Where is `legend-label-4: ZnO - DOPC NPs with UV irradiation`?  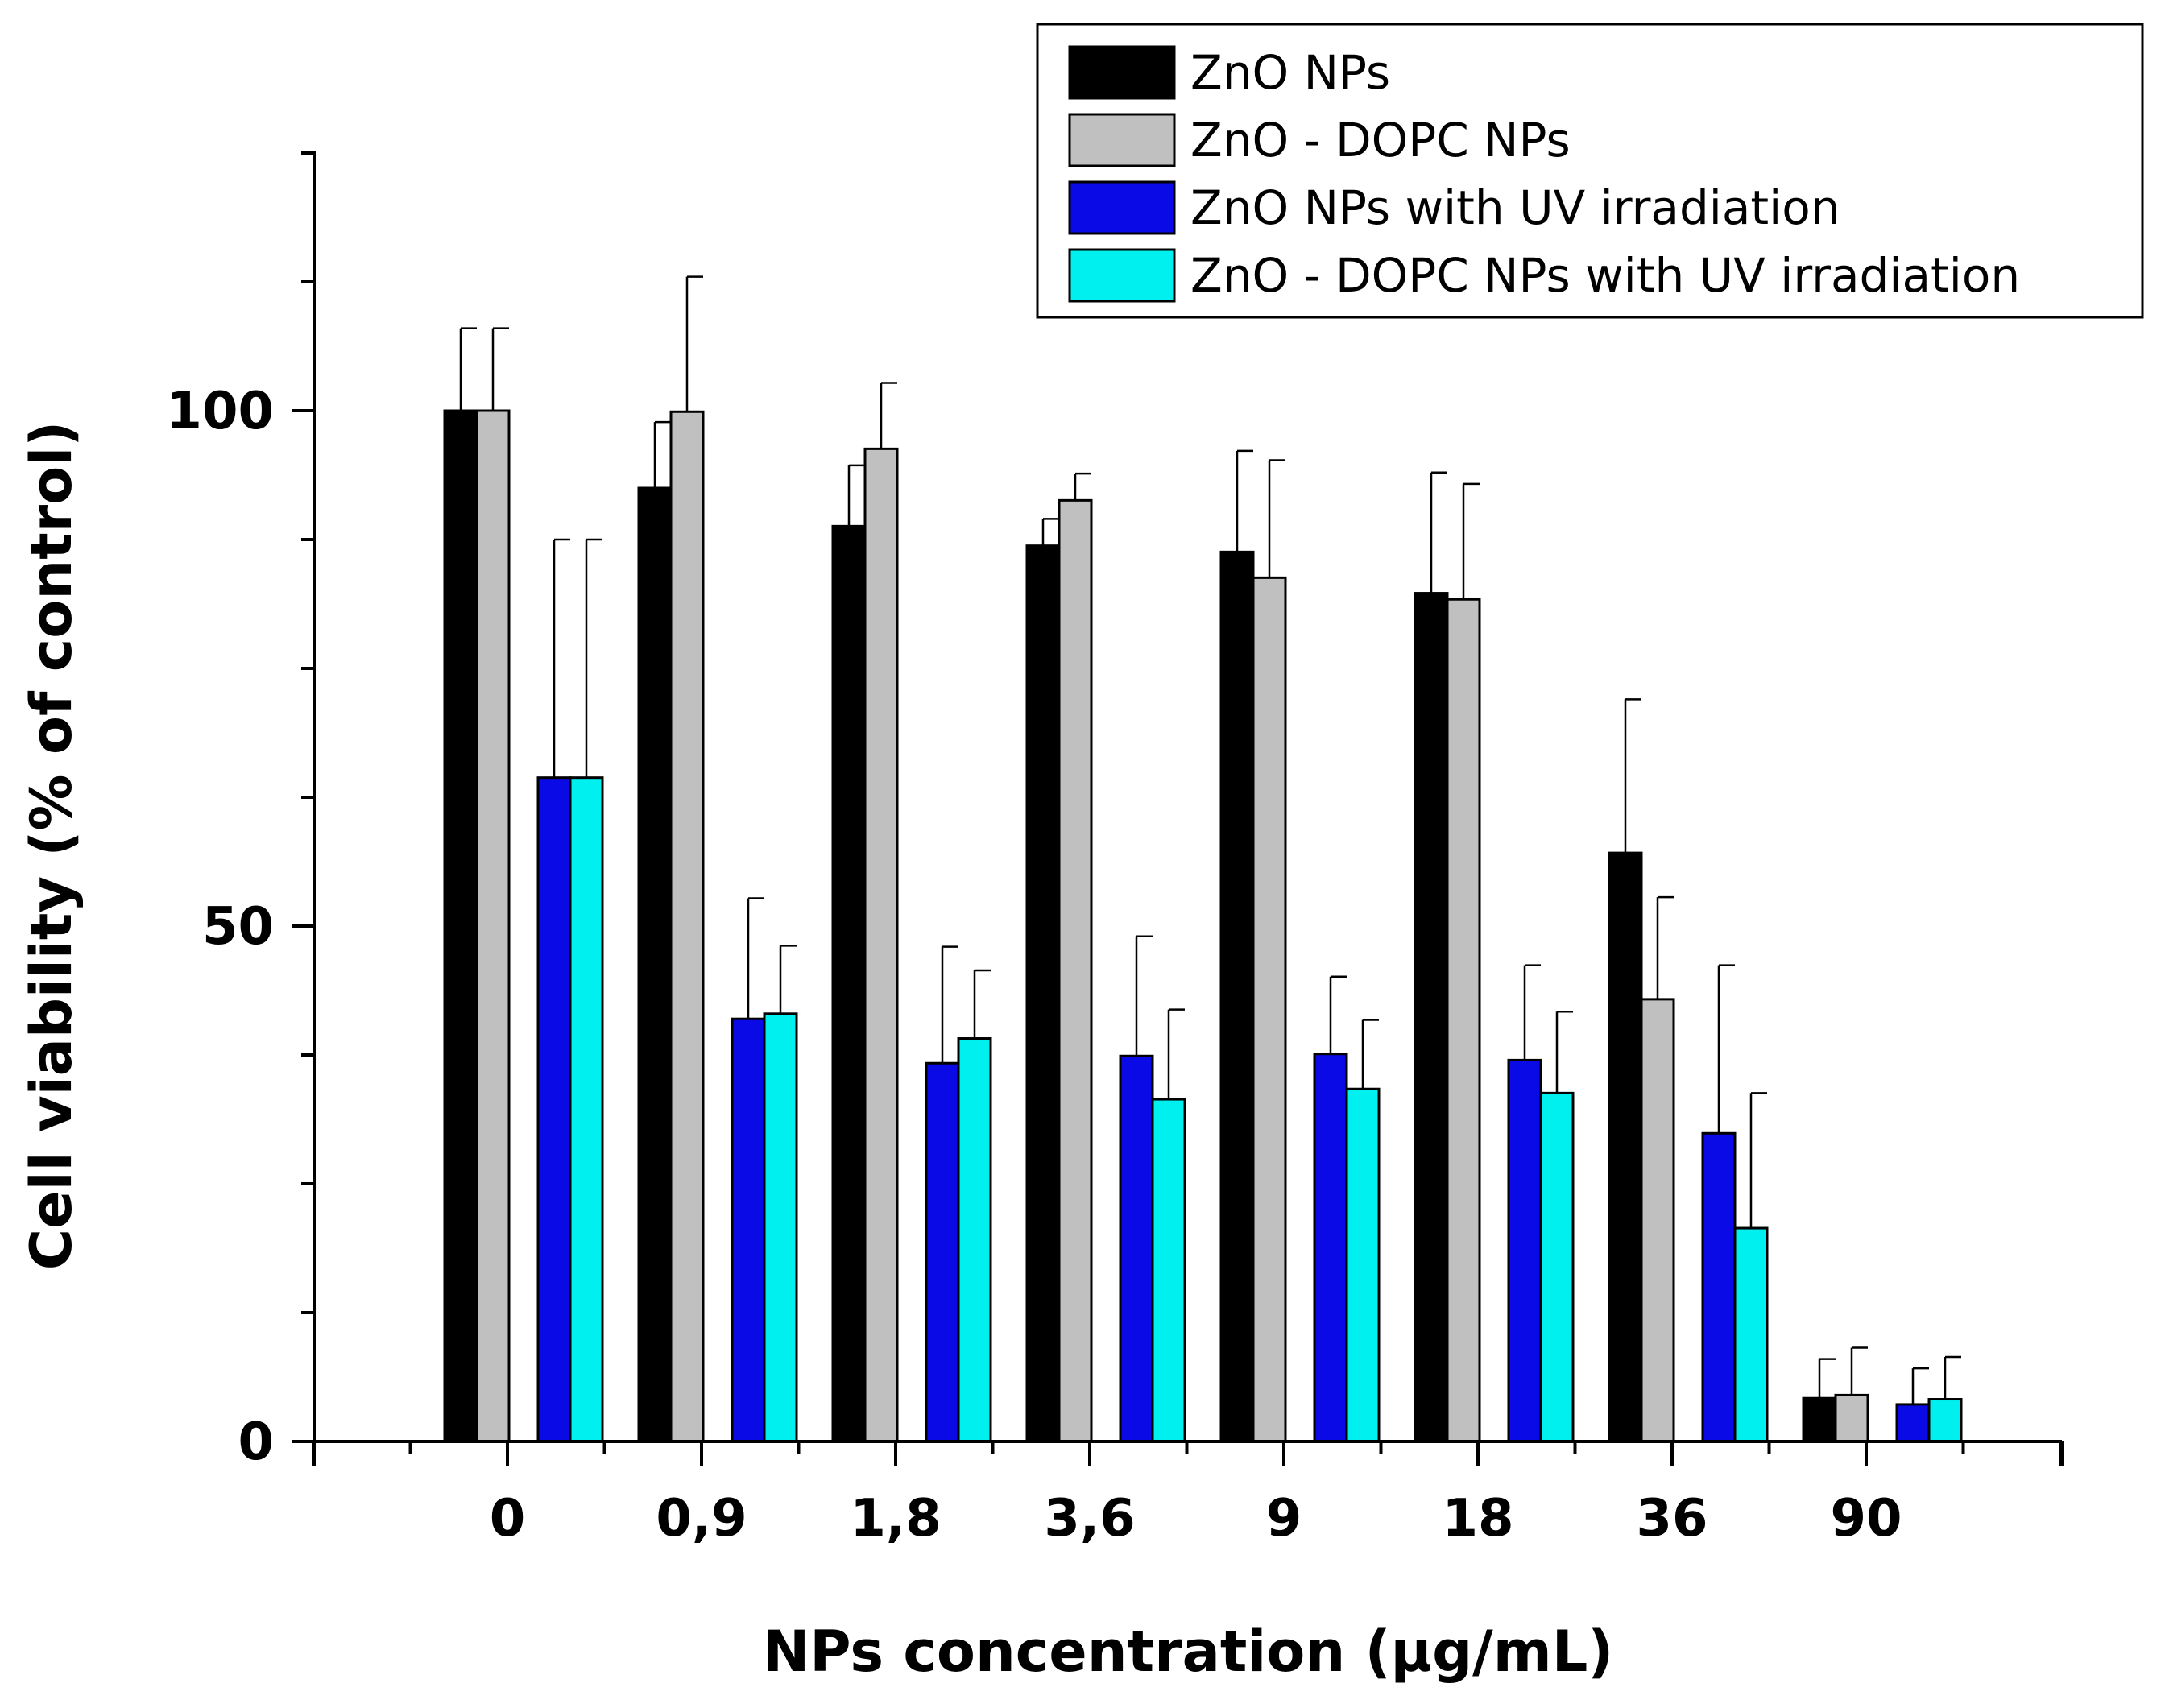 legend-label-4: ZnO - DOPC NPs with UV irradiation is located at coordinates (1605, 275).